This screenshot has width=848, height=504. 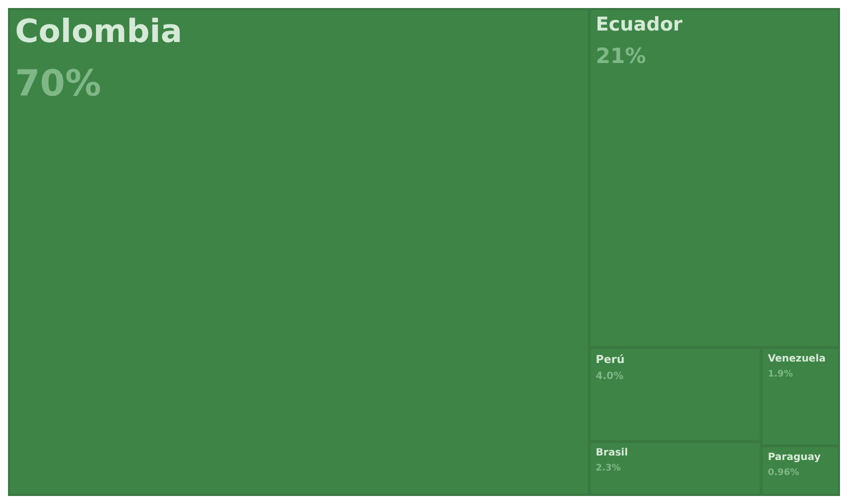 I want to click on category-label: Colombia, so click(x=98, y=31).